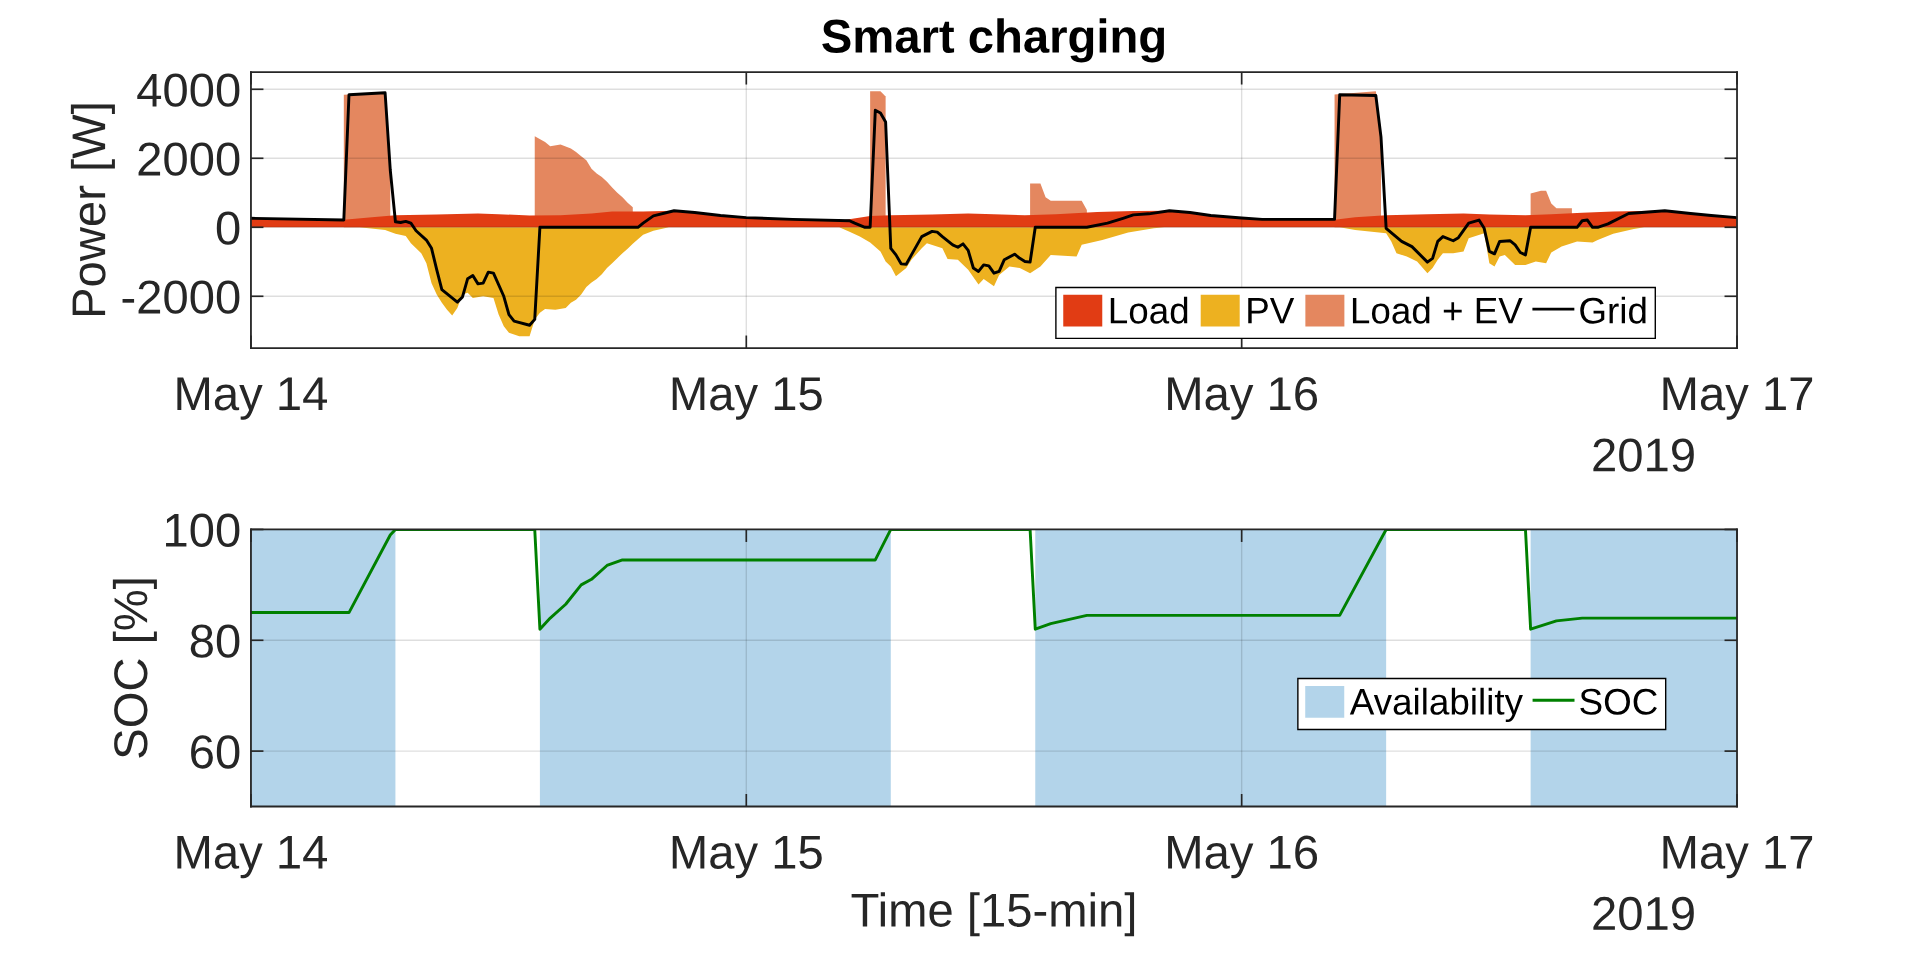 This screenshot has height=963, width=1920. I want to click on legend-label: Load, so click(1149, 310).